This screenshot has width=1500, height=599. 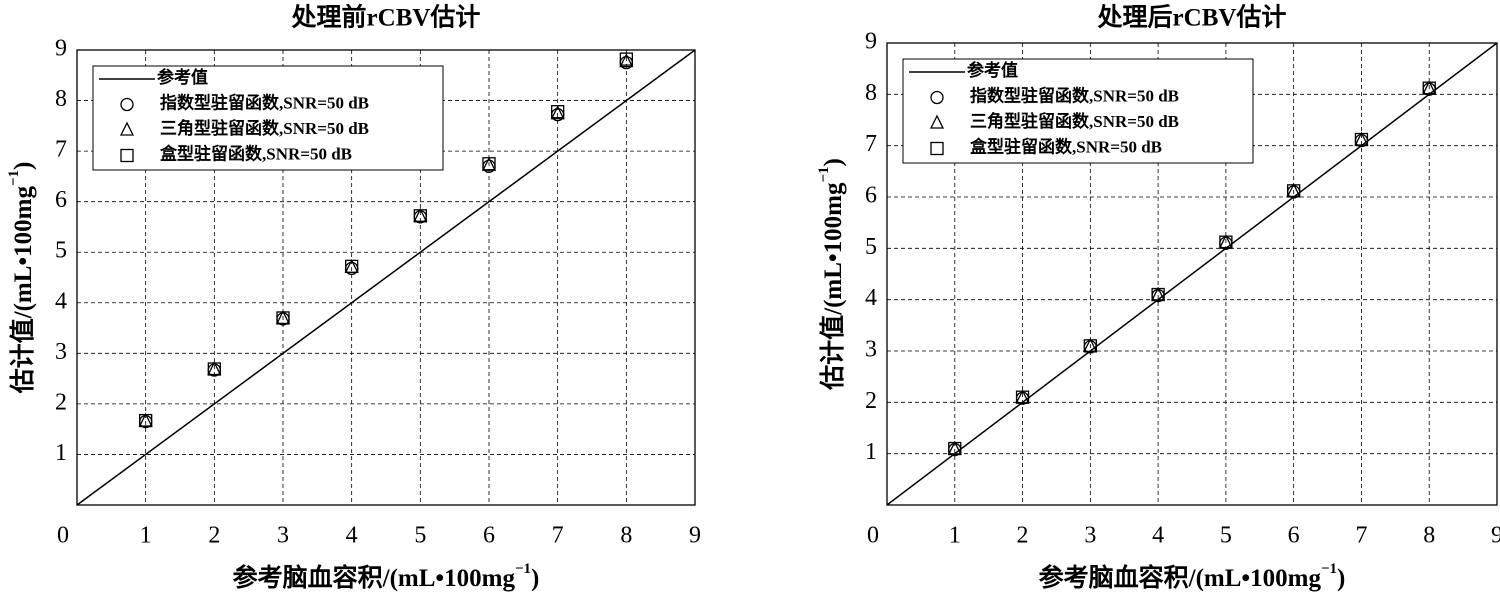 What do you see at coordinates (386, 17) in the screenshot?
I see `chart-title: 处理前rCBV估计` at bounding box center [386, 17].